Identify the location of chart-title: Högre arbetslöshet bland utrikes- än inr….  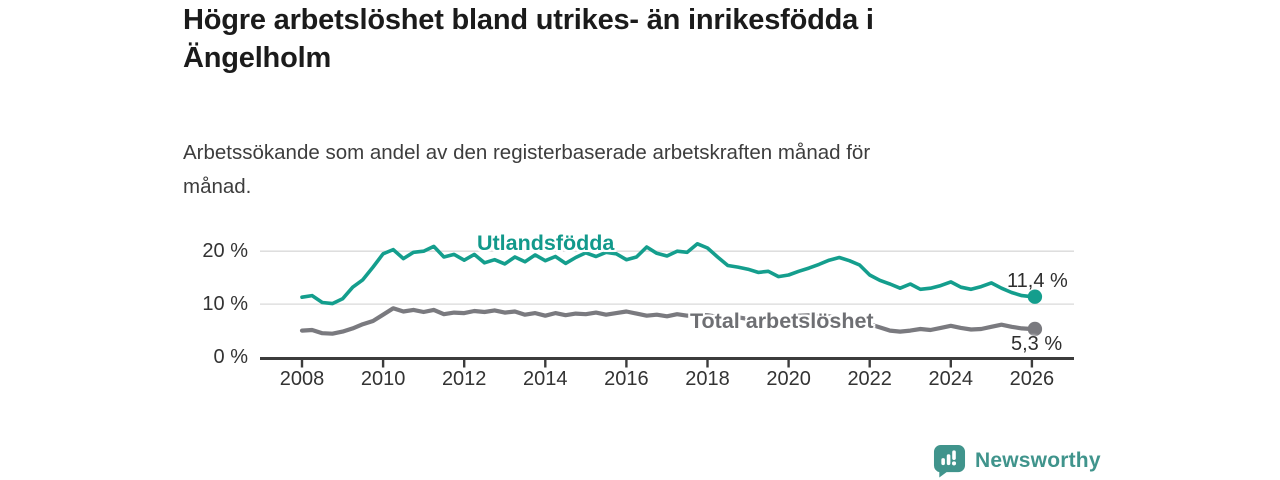
(528, 39).